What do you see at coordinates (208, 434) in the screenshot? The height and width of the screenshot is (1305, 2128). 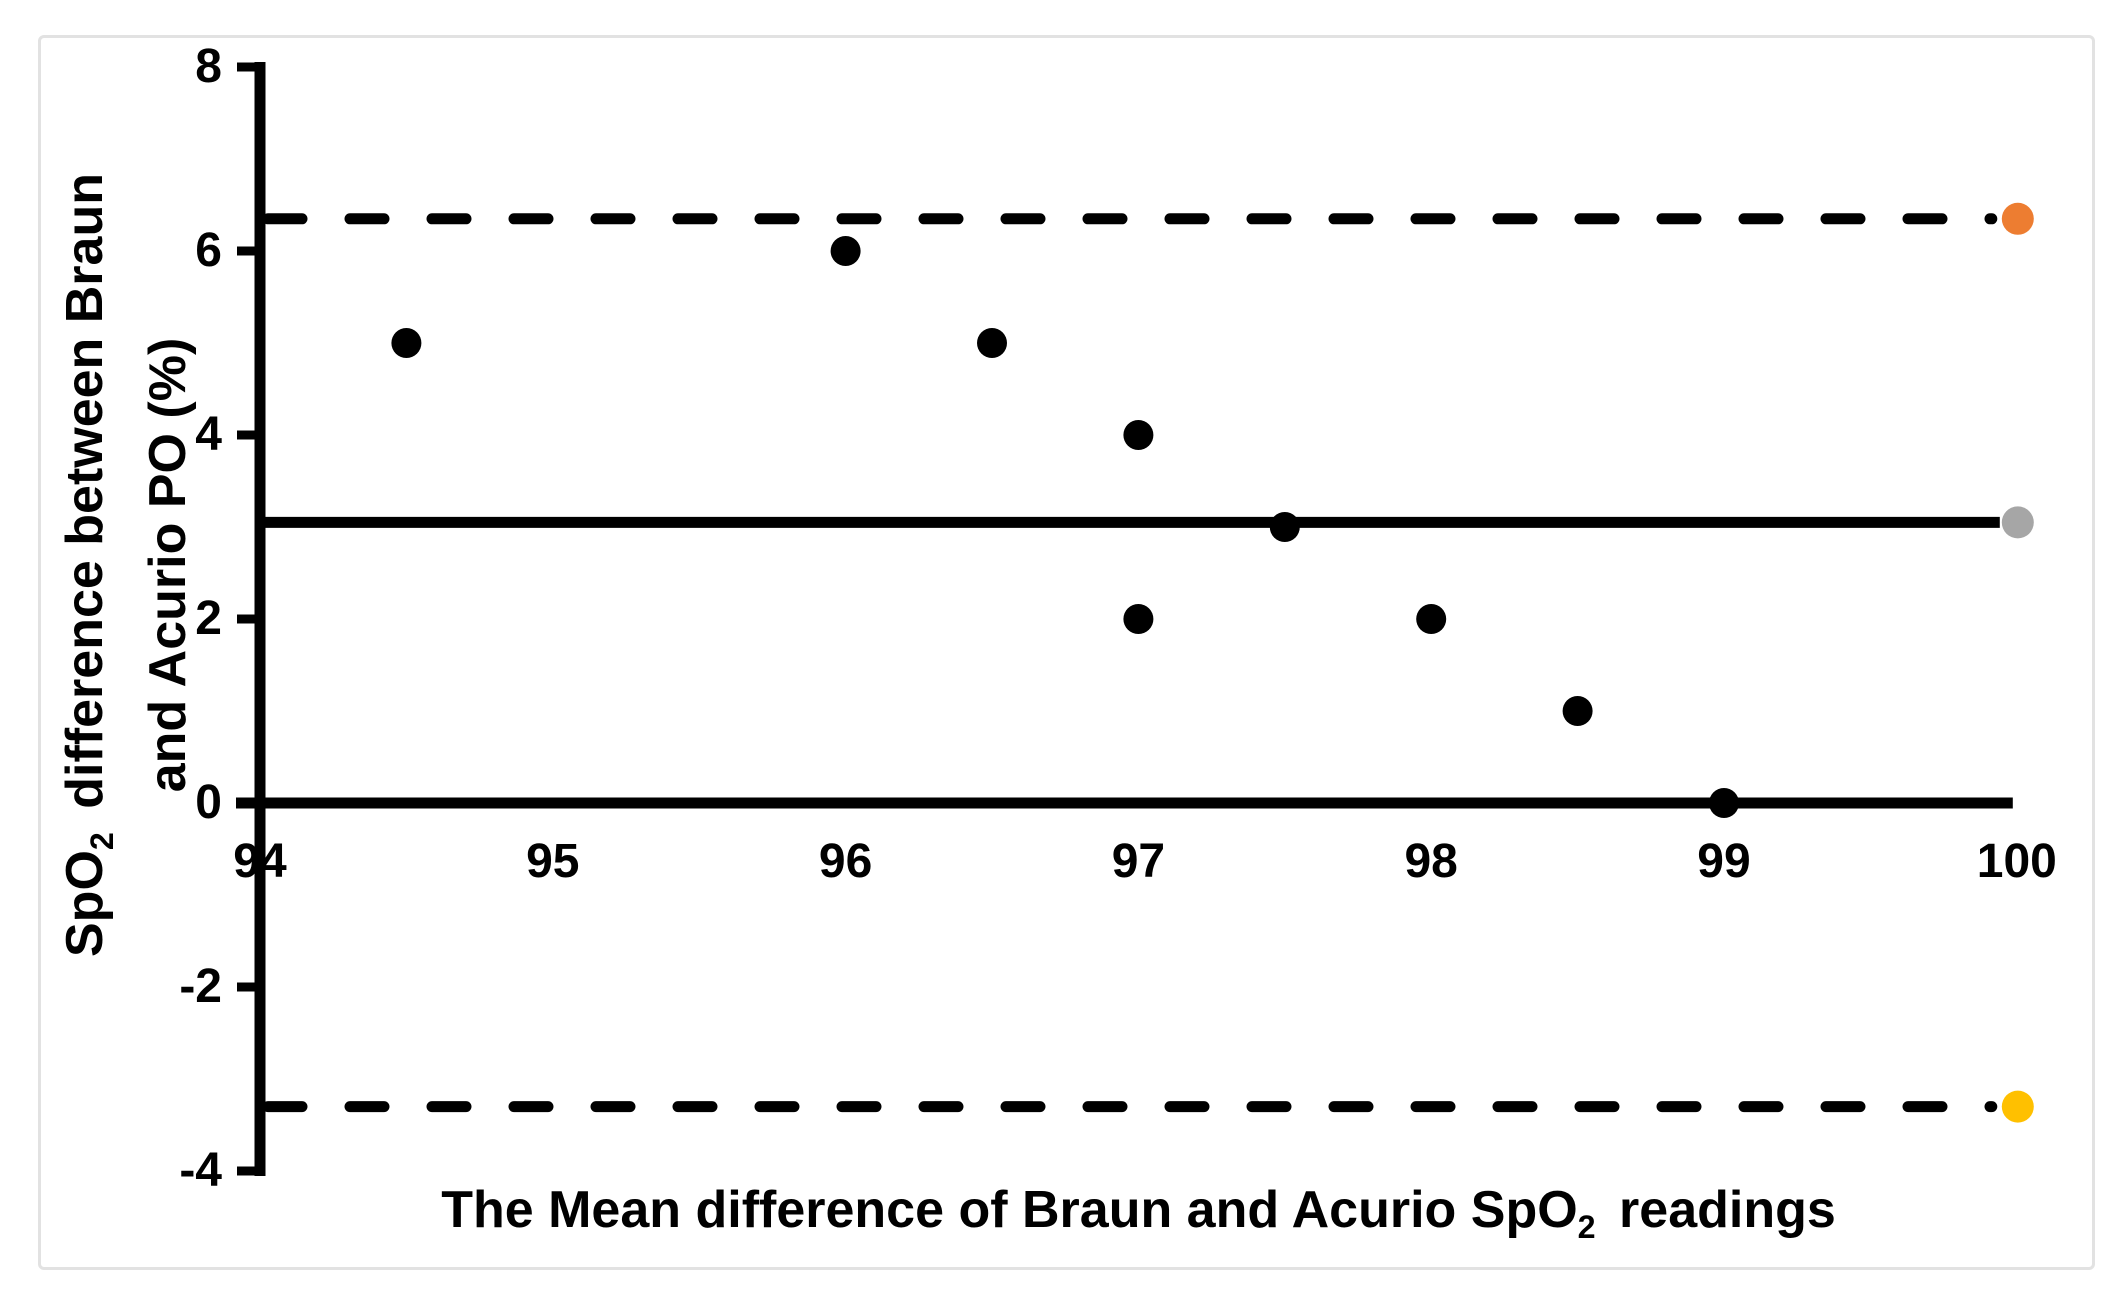 I see `y-tick-label: 4` at bounding box center [208, 434].